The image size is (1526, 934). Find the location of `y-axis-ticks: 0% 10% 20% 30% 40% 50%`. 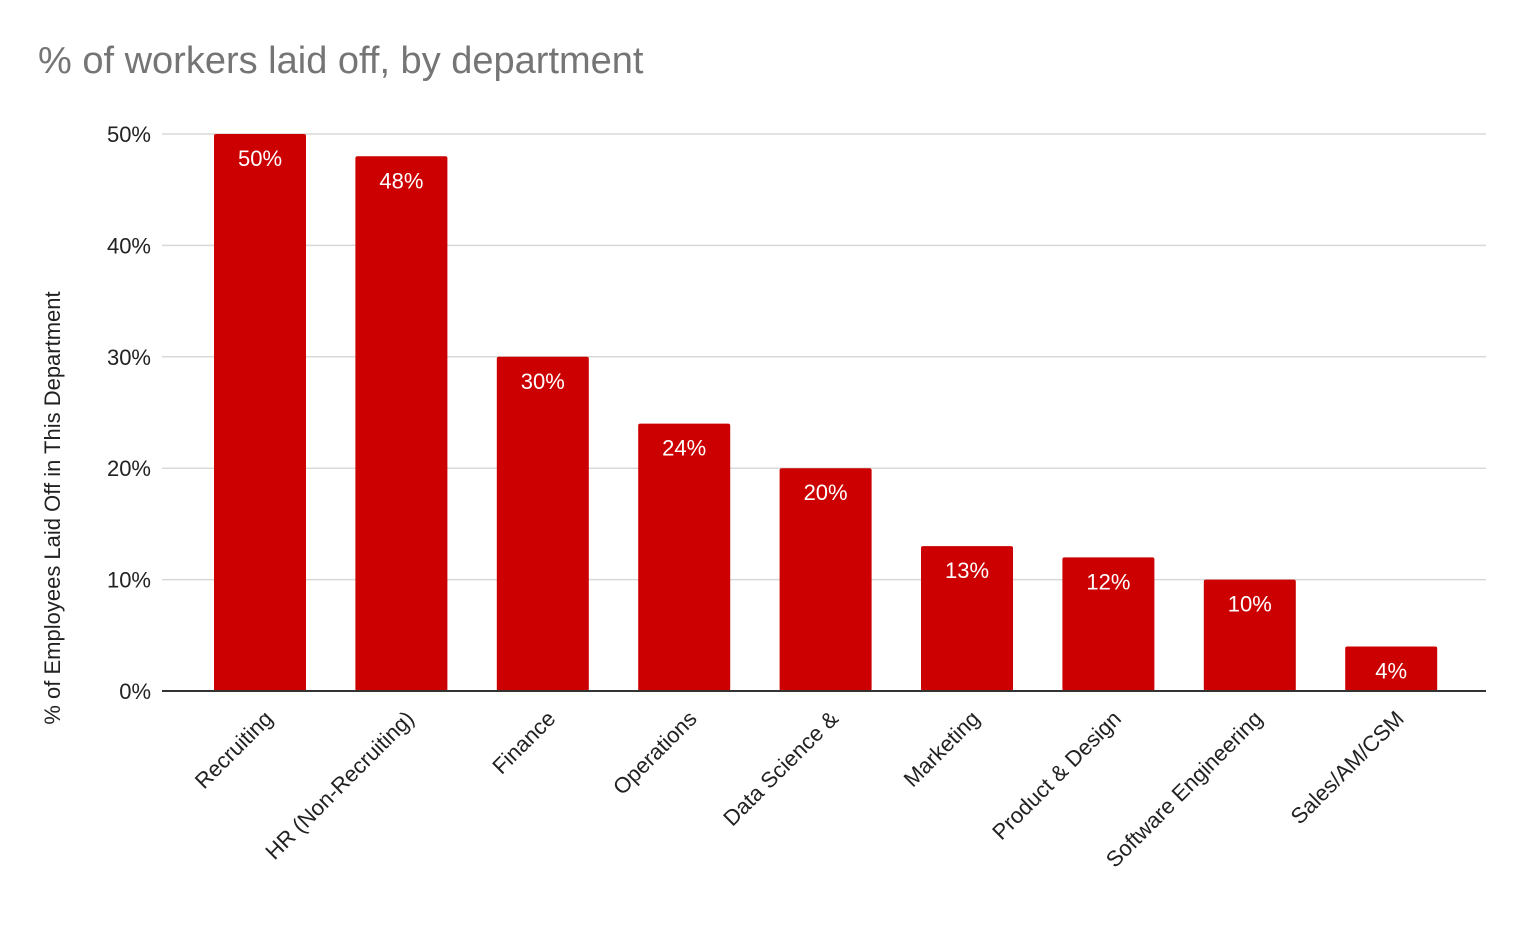

y-axis-ticks: 0% 10% 20% 30% 40% 50% is located at coordinates (129, 413).